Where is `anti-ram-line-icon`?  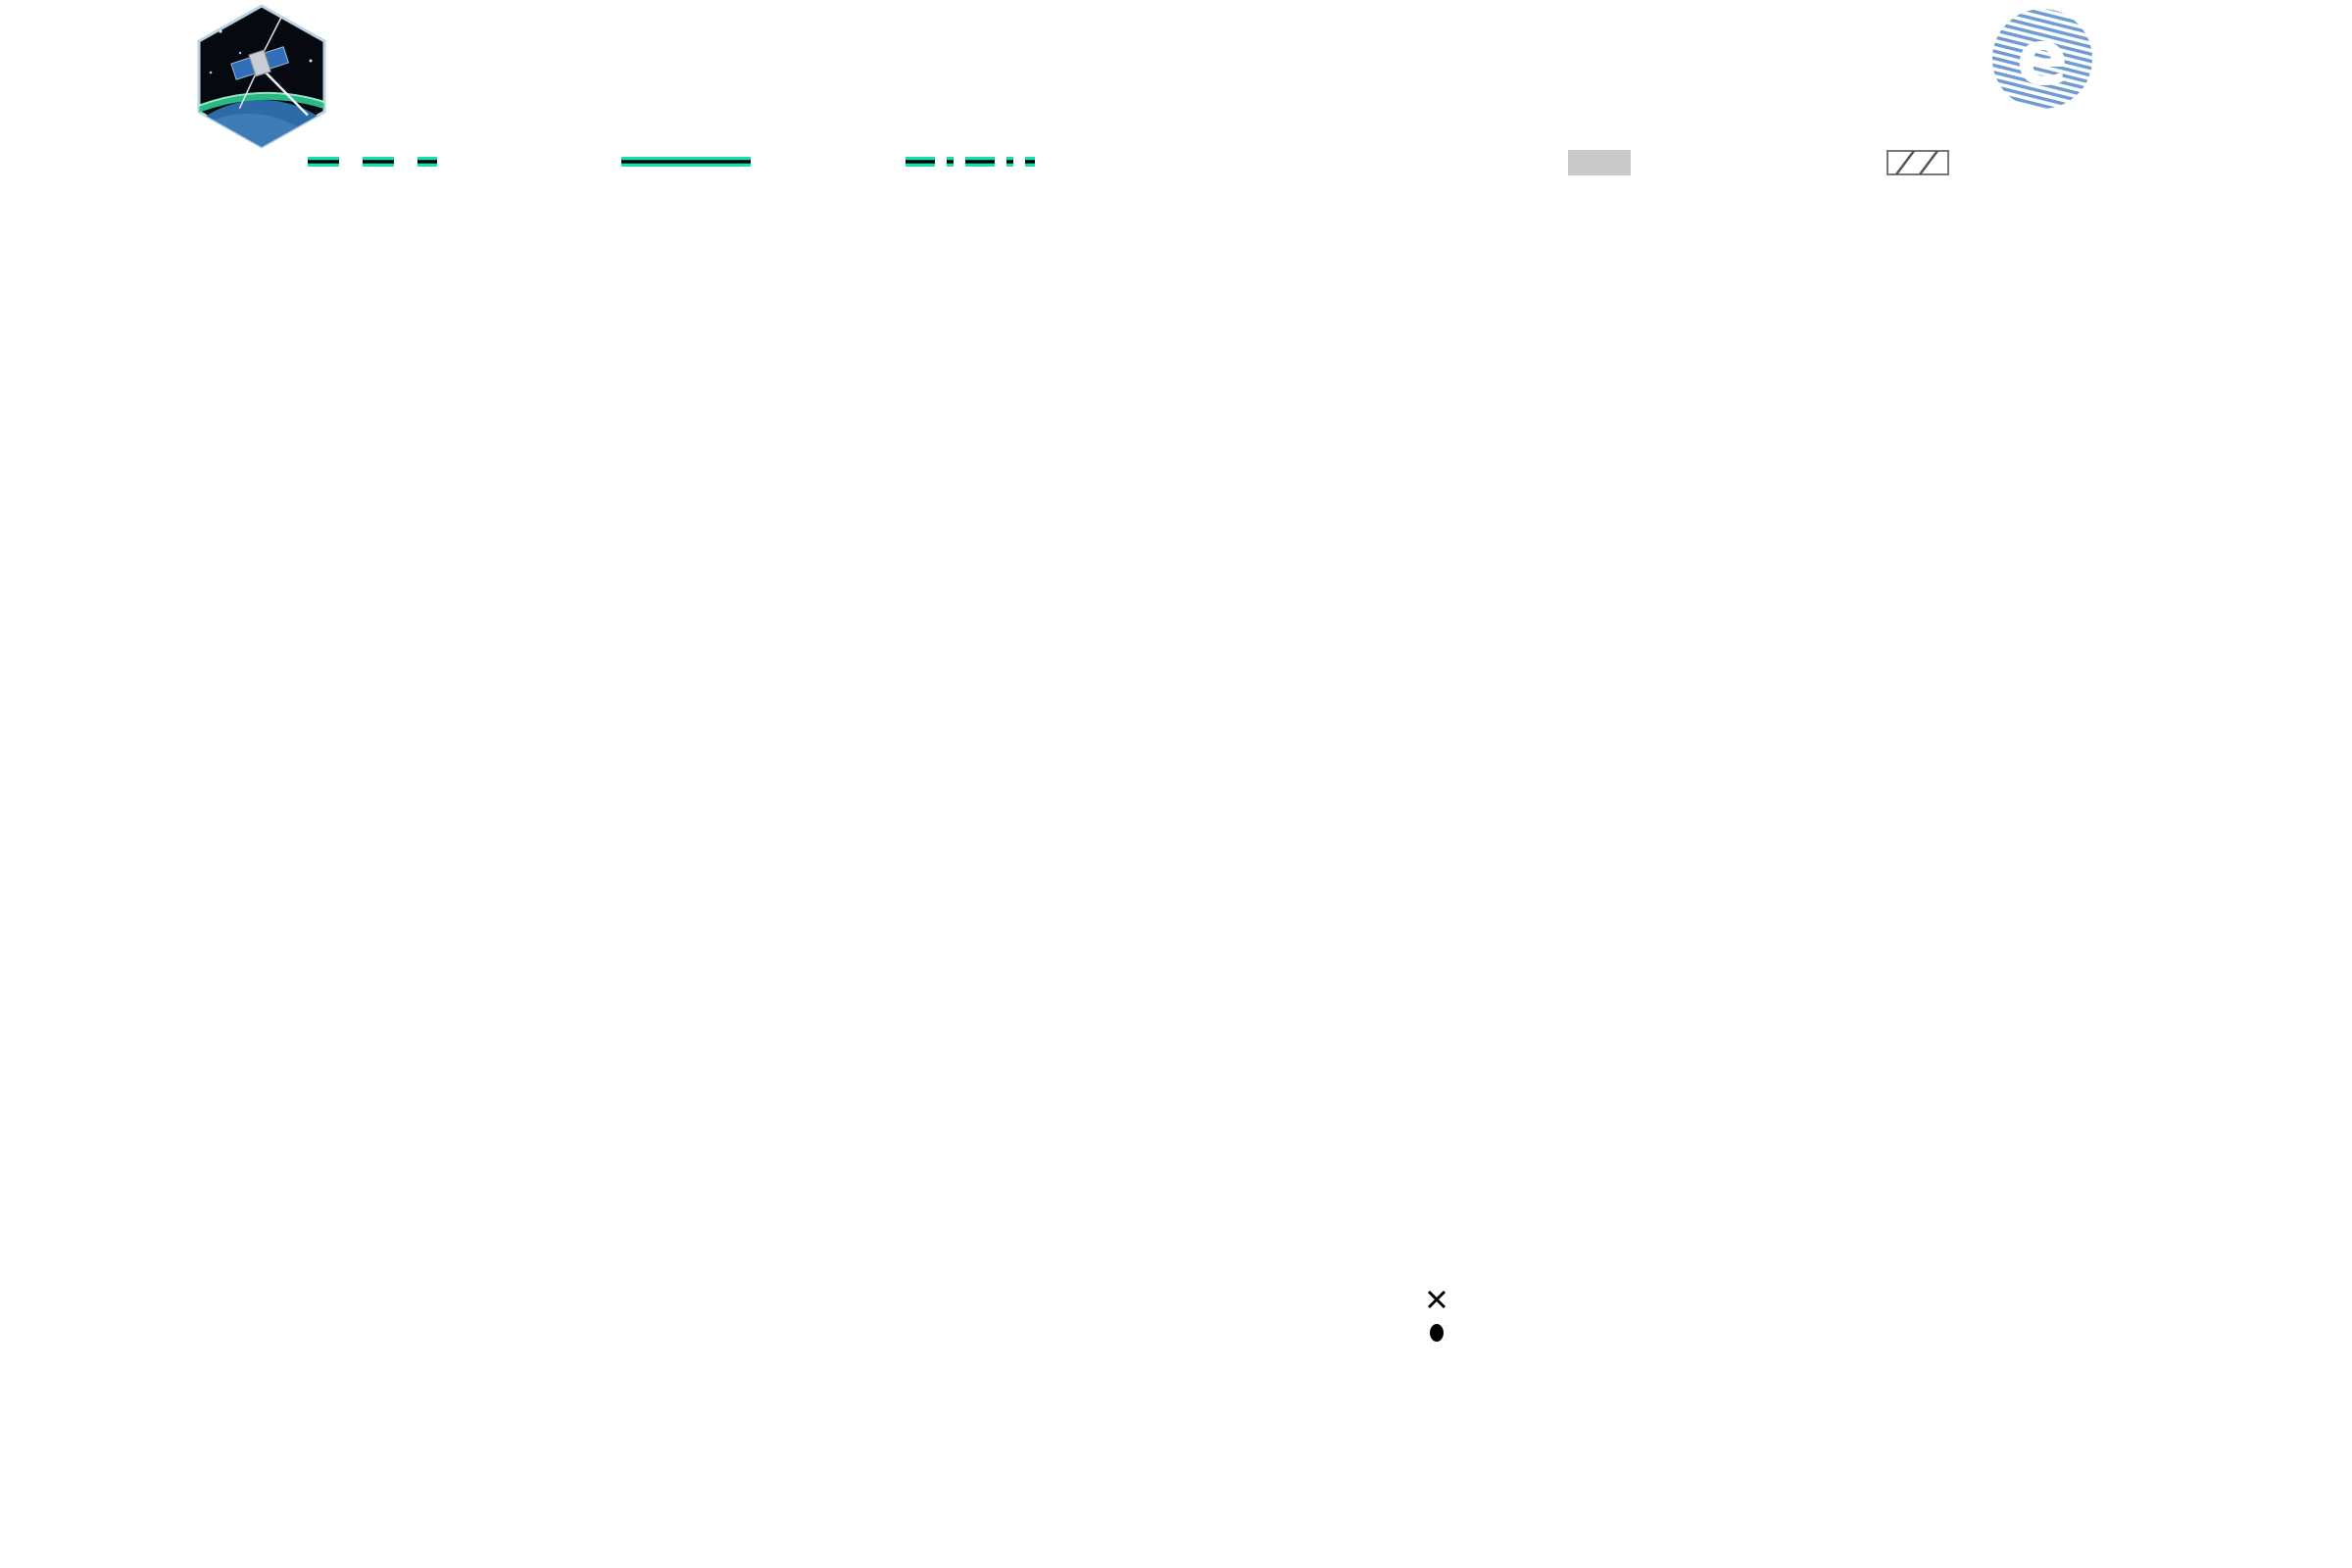
anti-ram-line-icon is located at coordinates (372, 162).